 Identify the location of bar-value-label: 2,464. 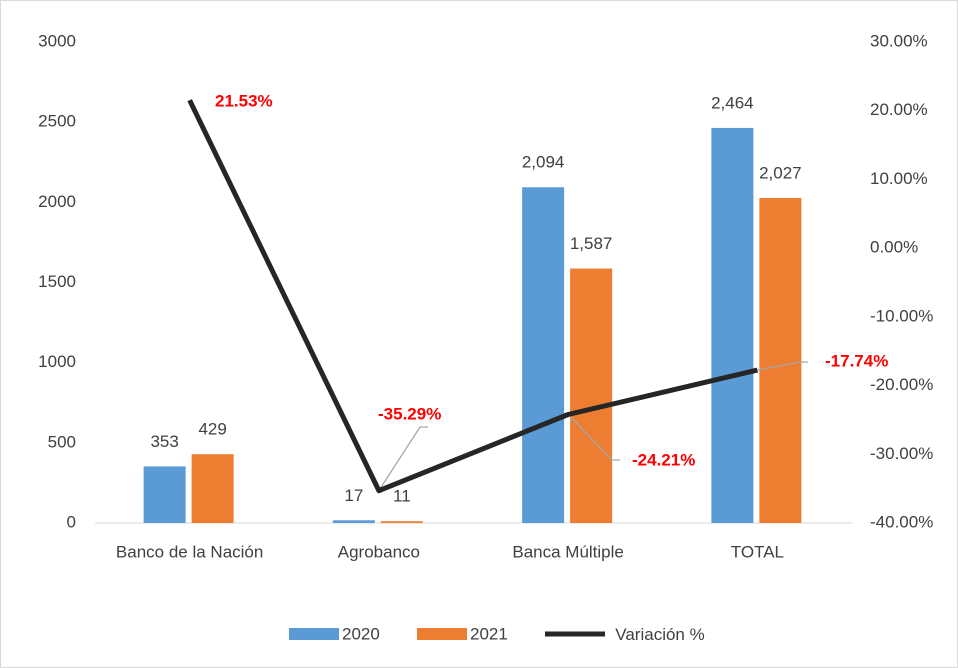
(732, 102).